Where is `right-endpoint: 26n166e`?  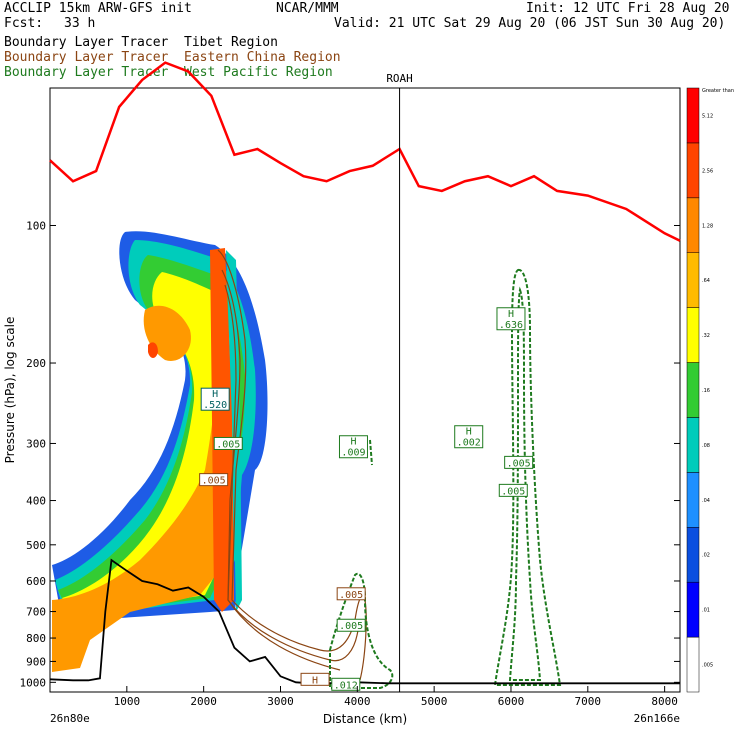
right-endpoint: 26n166e is located at coordinates (657, 718).